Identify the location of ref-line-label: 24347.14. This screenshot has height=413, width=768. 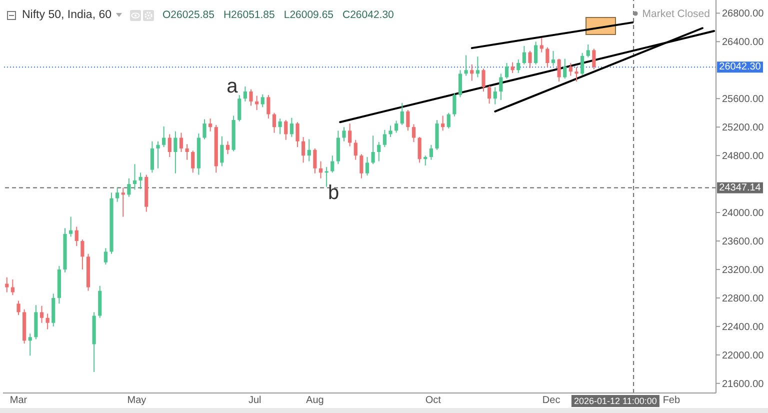
(740, 188).